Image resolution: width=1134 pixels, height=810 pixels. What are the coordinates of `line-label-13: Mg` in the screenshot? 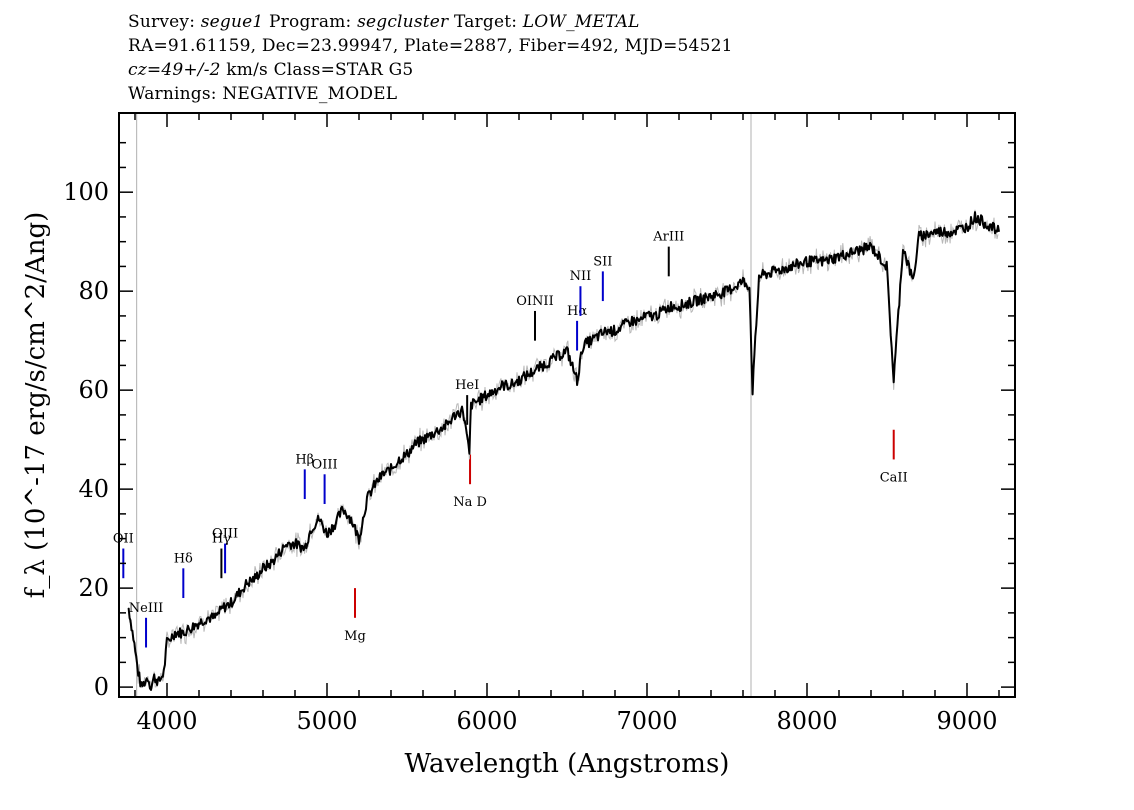 It's located at (355, 636).